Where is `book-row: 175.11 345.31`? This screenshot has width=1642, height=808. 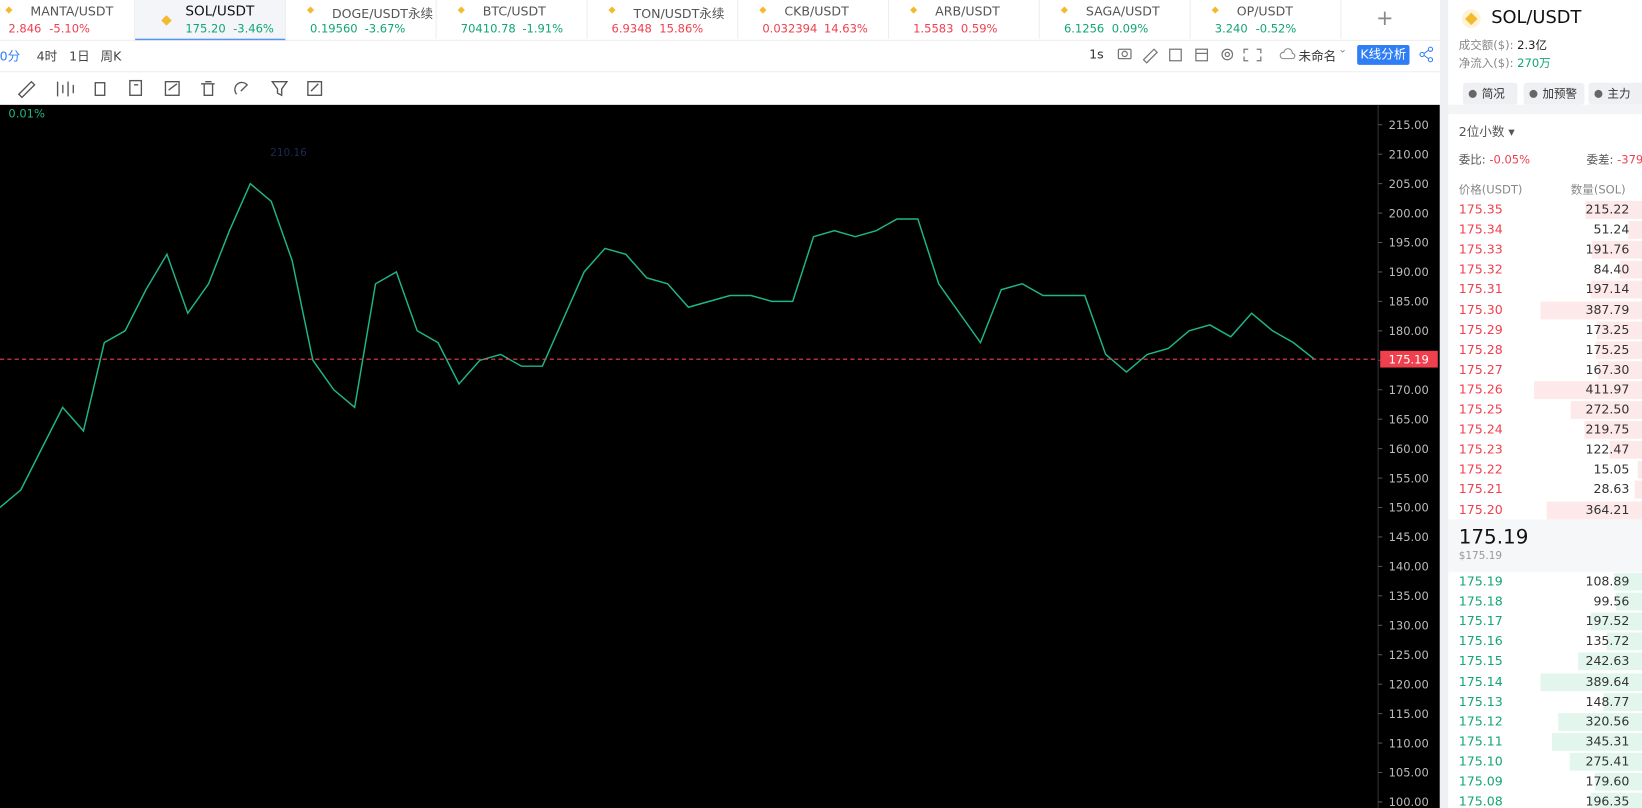 book-row: 175.11 345.31 is located at coordinates (1545, 742).